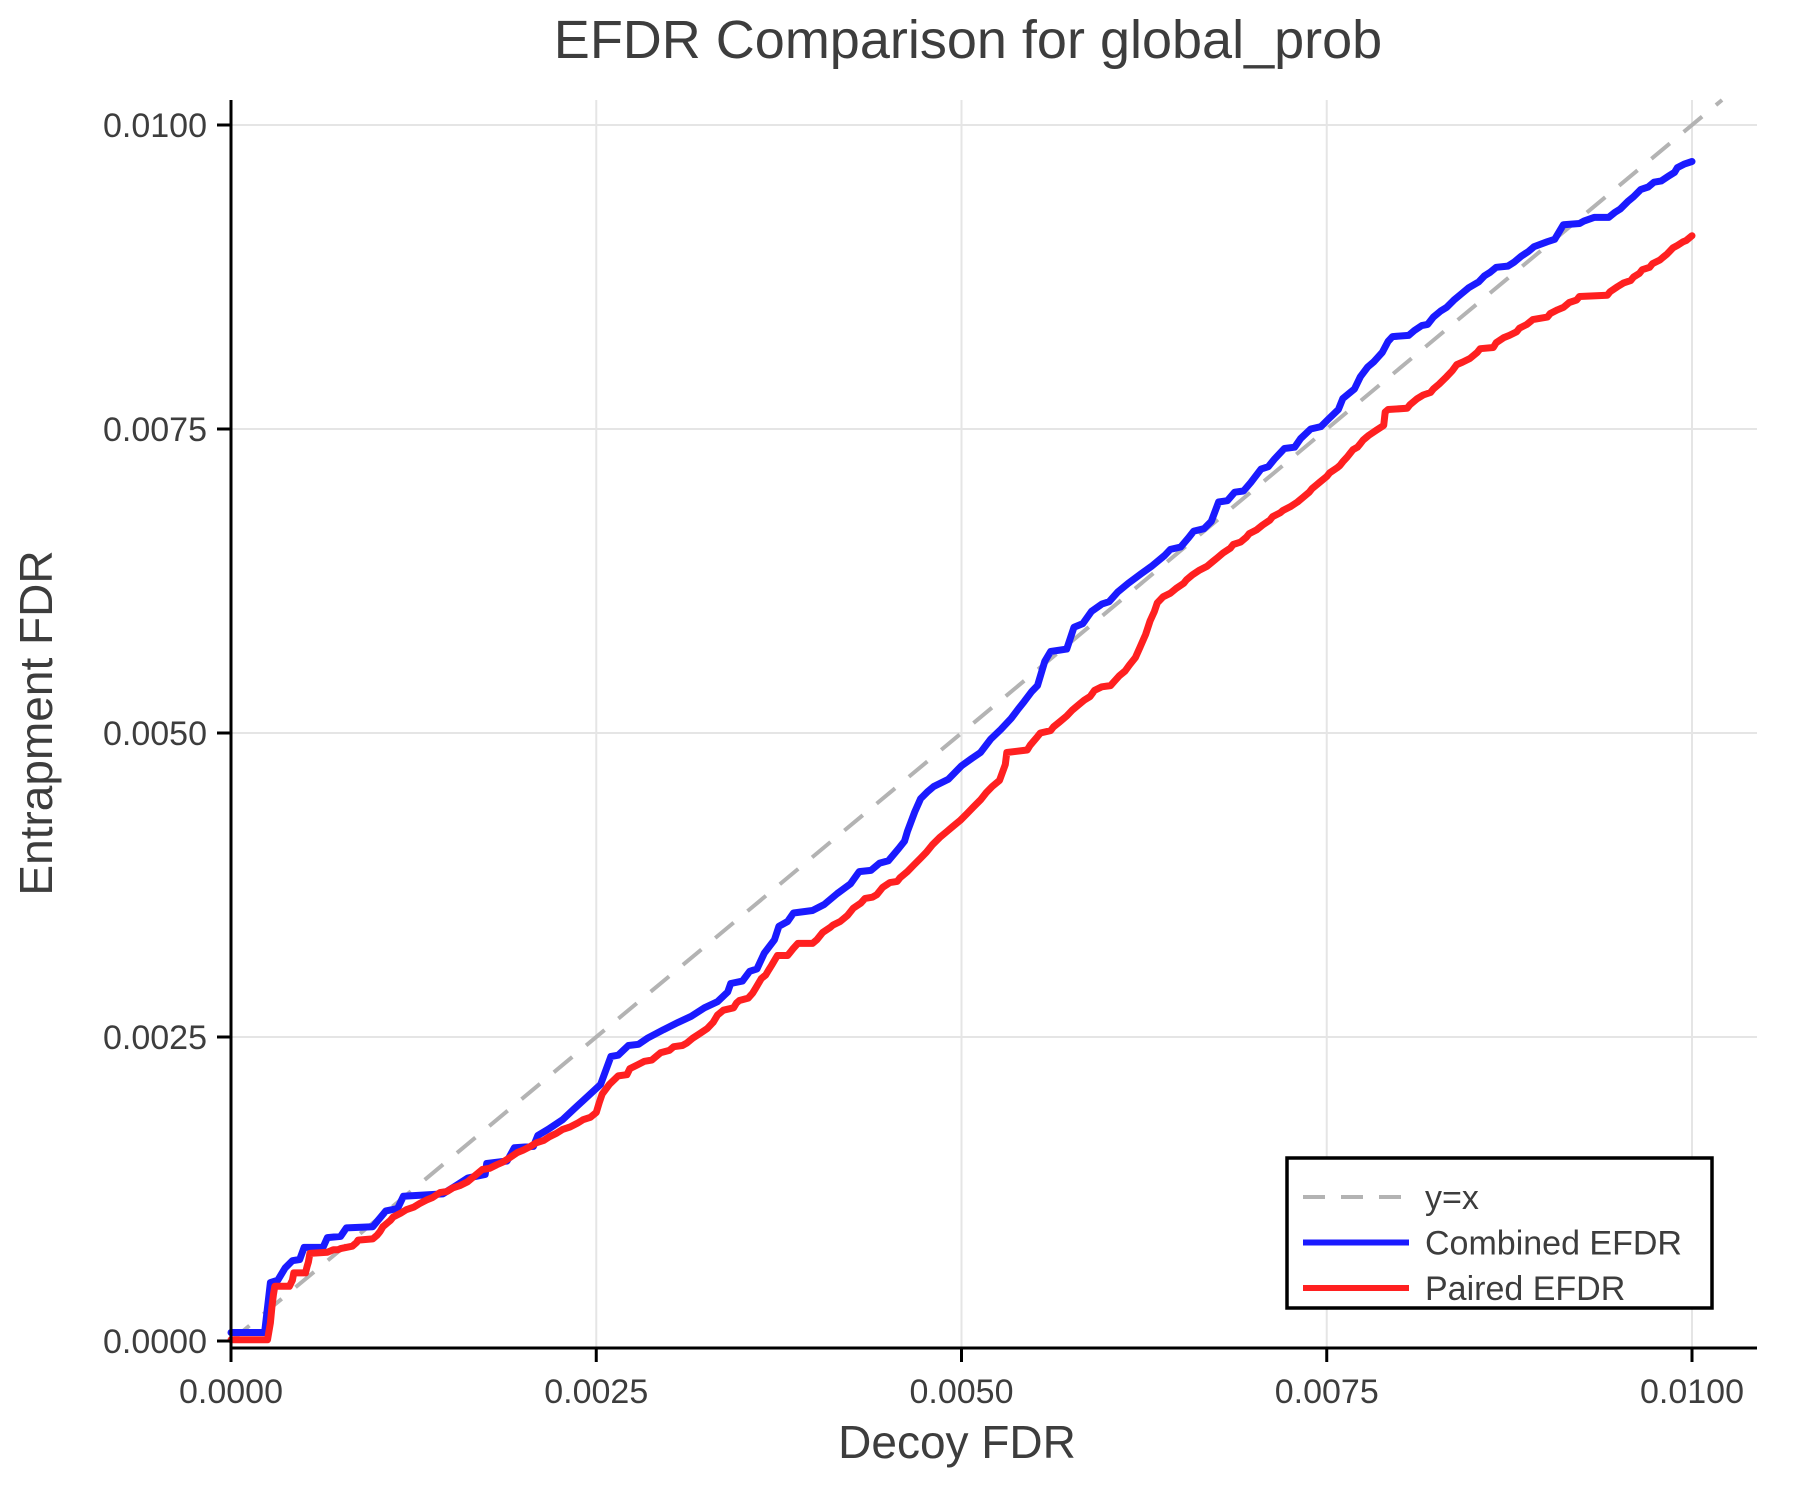  I want to click on legend-entry-label: Combined EFDR, so click(1553, 1244).